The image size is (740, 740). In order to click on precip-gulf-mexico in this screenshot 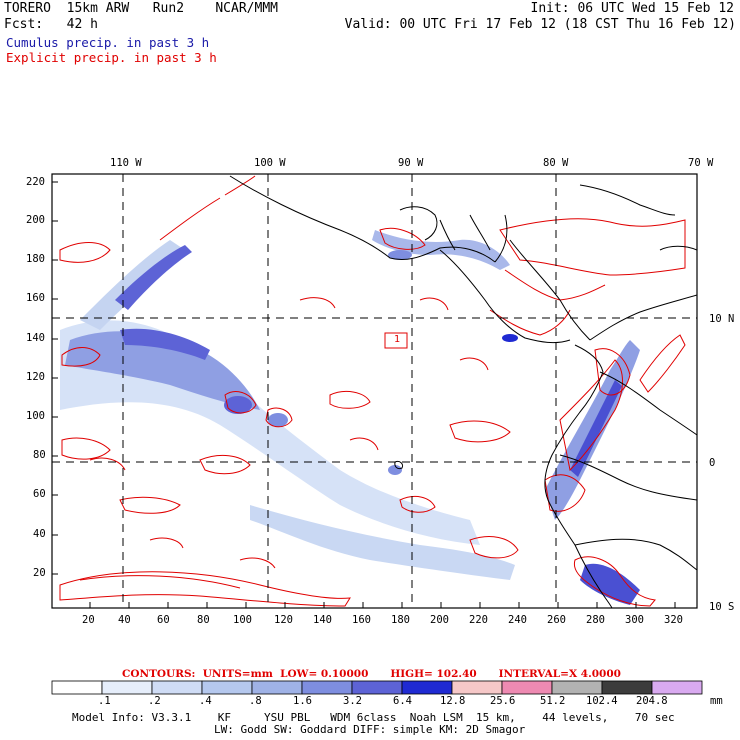, I will do `click(153, 277)`.